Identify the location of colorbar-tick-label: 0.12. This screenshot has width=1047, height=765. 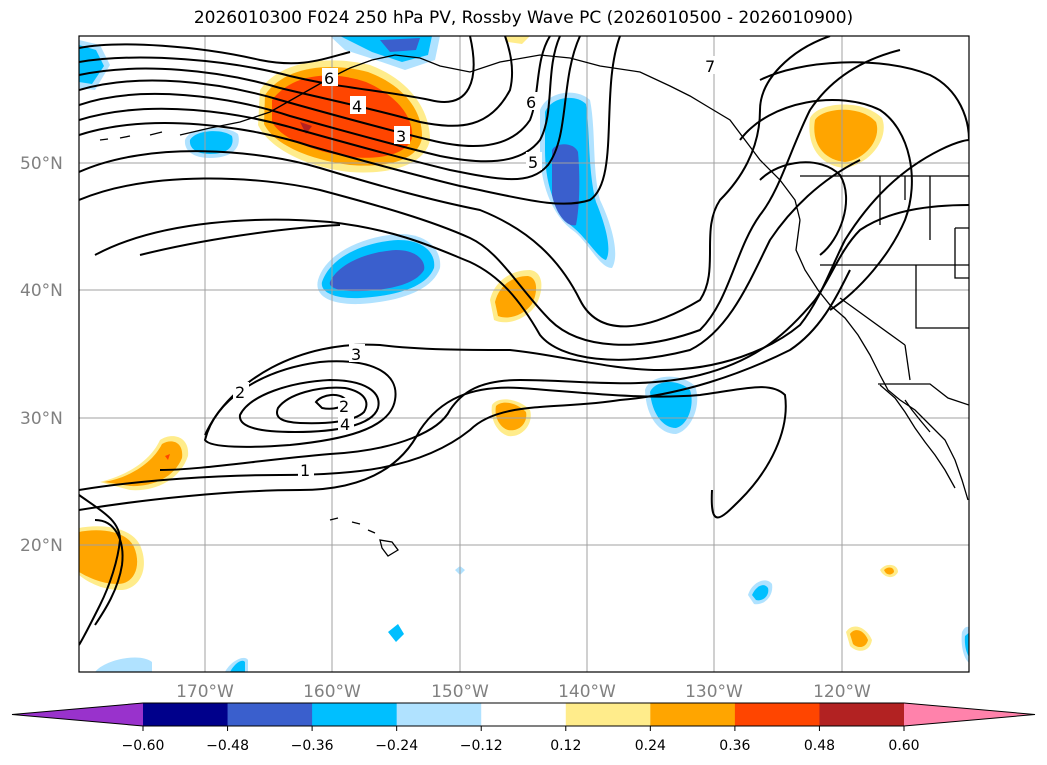
(565, 746).